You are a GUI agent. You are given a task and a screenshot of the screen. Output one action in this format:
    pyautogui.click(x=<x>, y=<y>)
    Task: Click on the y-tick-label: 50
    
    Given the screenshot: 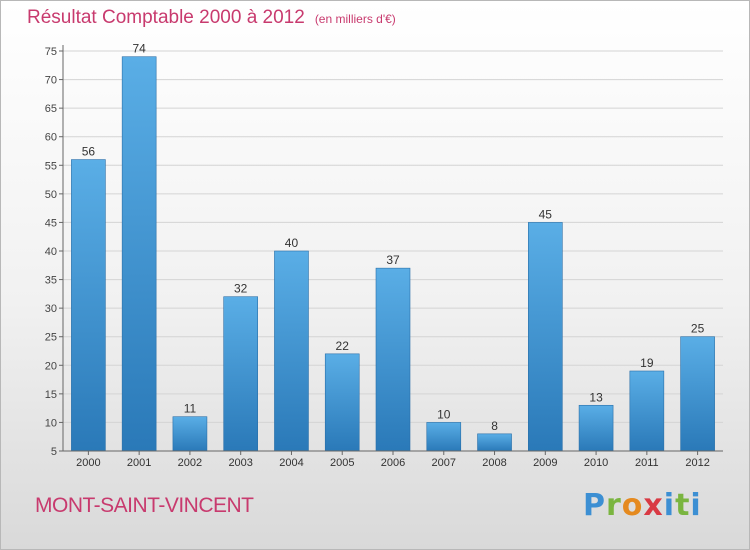 What is the action you would take?
    pyautogui.click(x=51, y=195)
    